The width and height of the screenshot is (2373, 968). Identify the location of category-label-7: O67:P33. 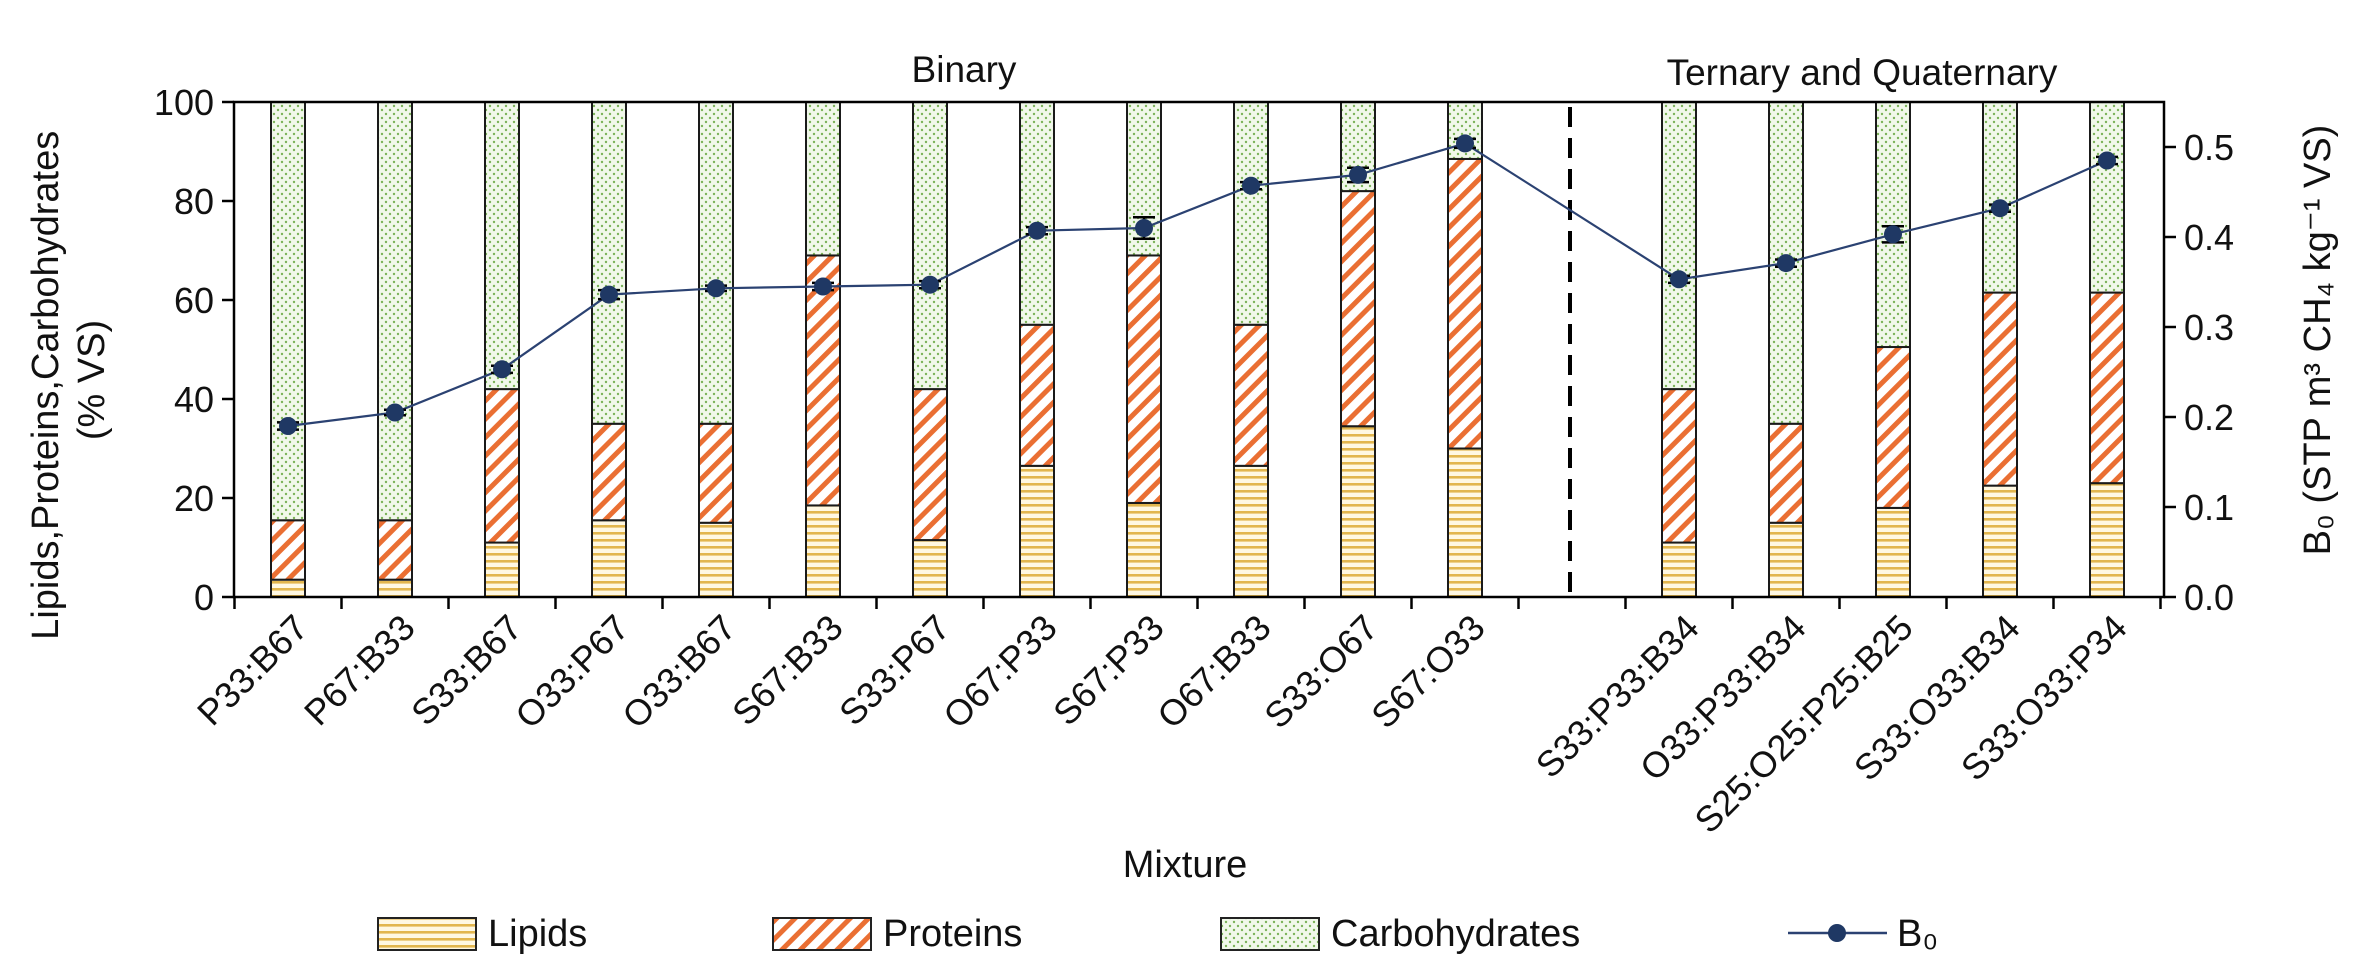
(999, 671).